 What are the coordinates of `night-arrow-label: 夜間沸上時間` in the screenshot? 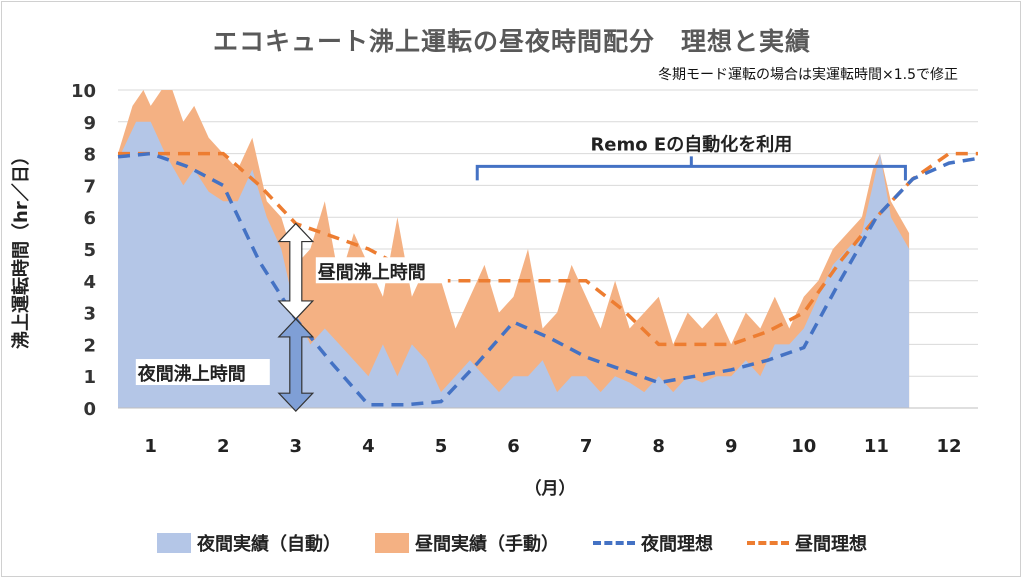 It's located at (191, 374).